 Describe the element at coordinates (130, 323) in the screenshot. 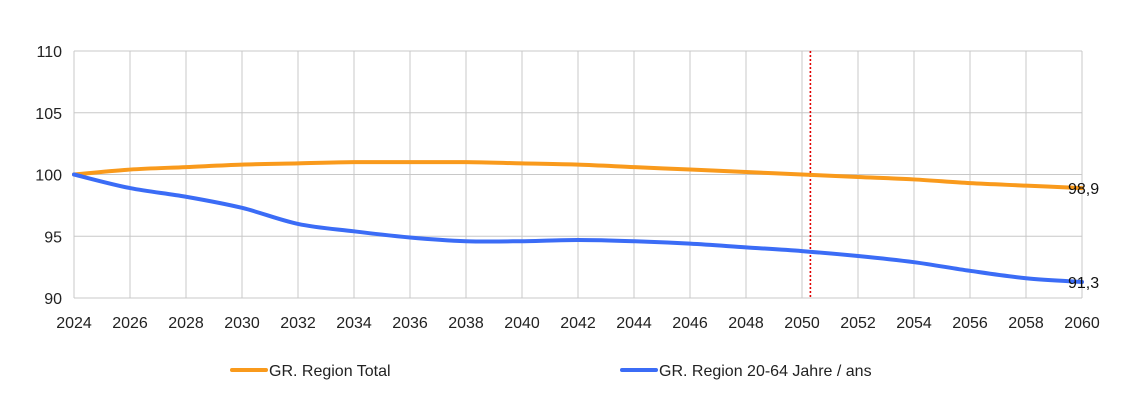

I see `x-tick-label: 2026` at that location.